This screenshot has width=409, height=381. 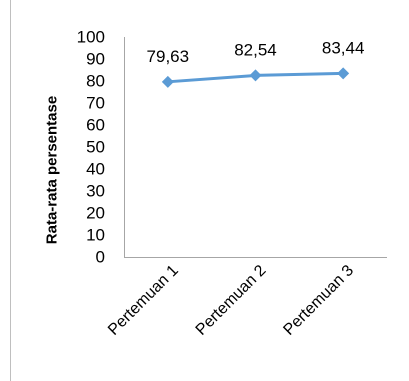 What do you see at coordinates (168, 56) in the screenshot?
I see `data-label: 79,63` at bounding box center [168, 56].